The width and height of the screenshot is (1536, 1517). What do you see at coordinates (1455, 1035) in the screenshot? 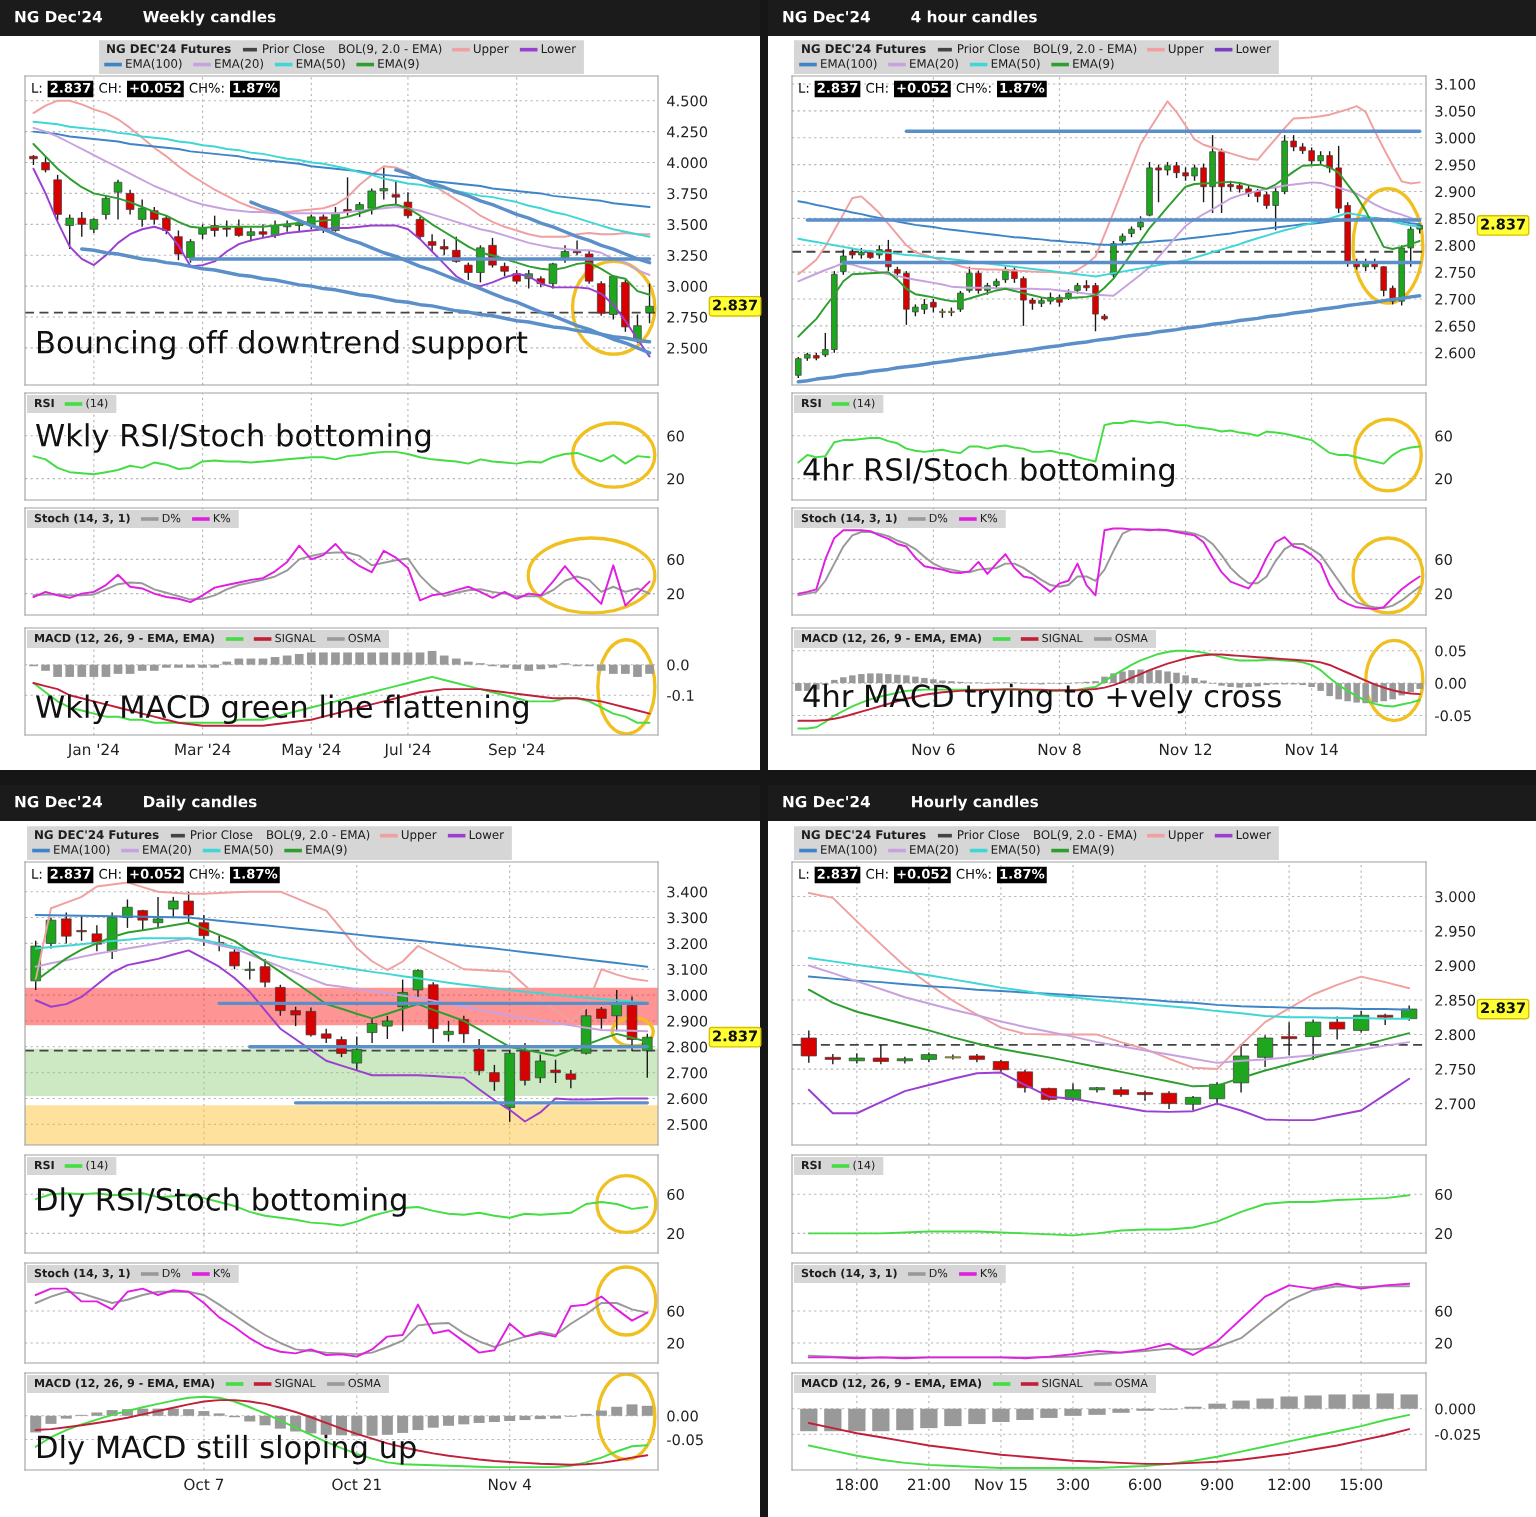
I see `y-tick-label: 2.800` at bounding box center [1455, 1035].